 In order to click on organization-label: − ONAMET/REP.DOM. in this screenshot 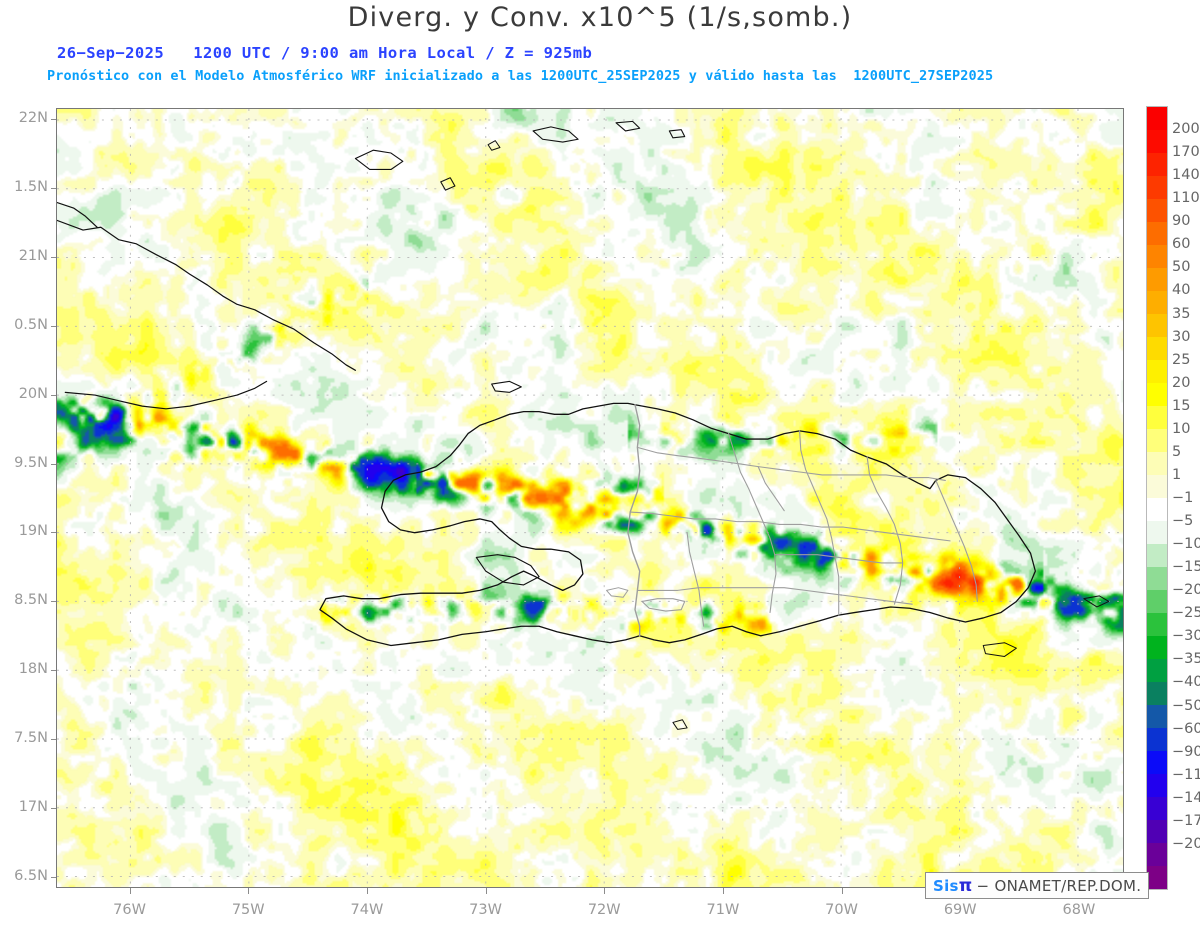, I will do `click(1059, 885)`.